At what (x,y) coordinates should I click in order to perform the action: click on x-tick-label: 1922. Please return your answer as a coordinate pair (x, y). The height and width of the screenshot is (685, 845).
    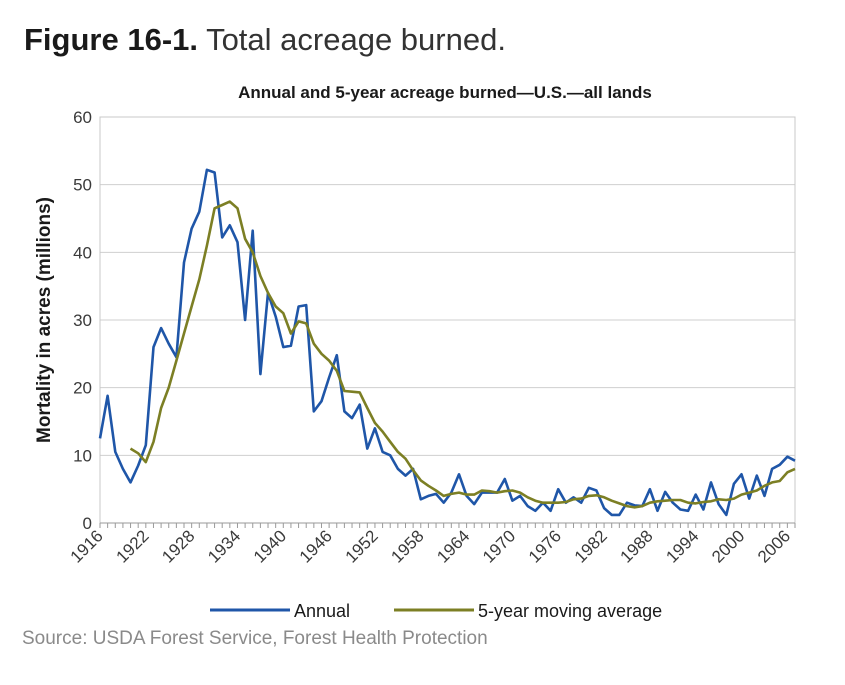
    Looking at the image, I should click on (132, 546).